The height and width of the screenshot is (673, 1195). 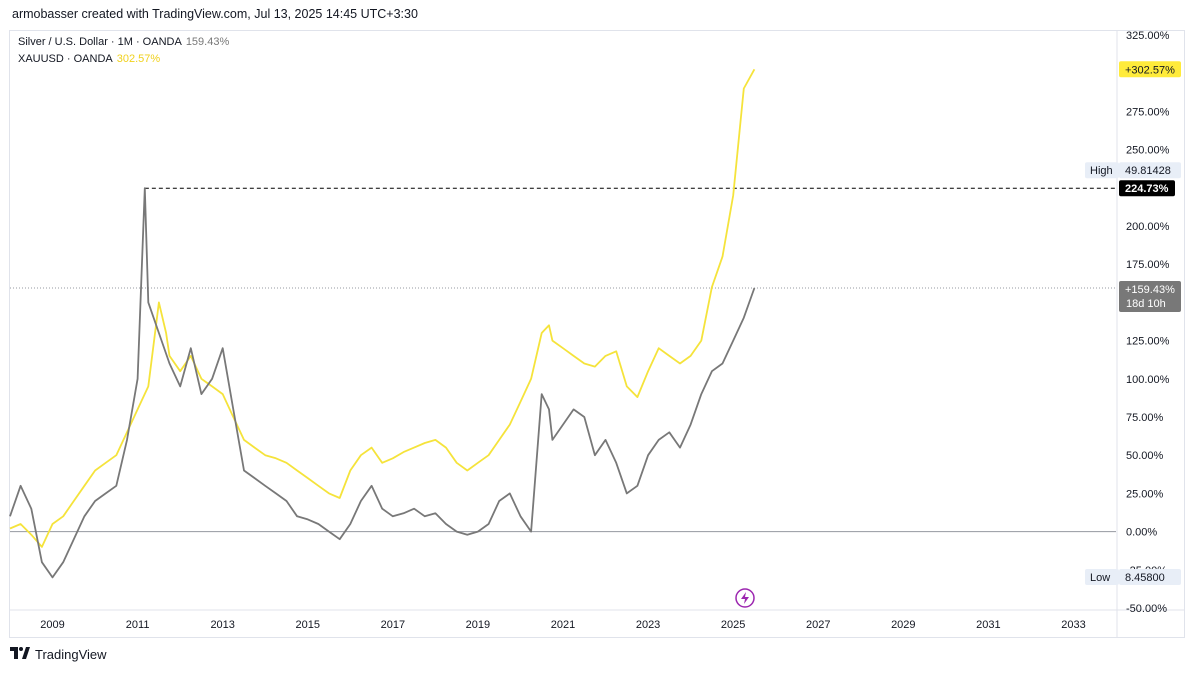 I want to click on y-tick-label: 25.00%, so click(x=1145, y=494).